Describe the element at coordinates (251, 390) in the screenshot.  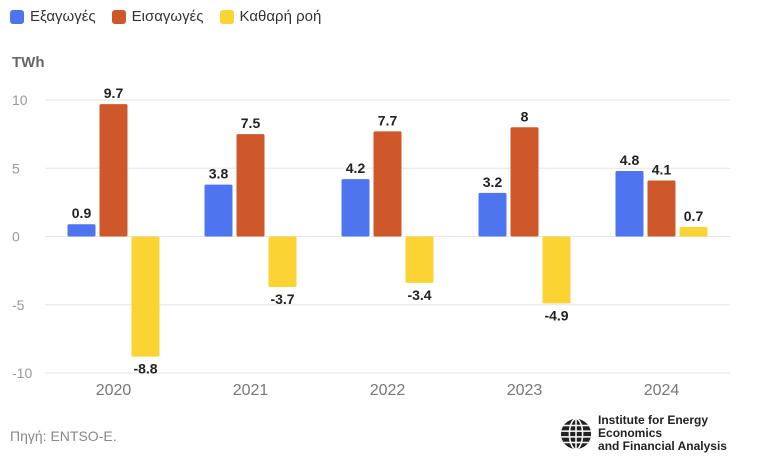
I see `x-tick-label: 2021` at that location.